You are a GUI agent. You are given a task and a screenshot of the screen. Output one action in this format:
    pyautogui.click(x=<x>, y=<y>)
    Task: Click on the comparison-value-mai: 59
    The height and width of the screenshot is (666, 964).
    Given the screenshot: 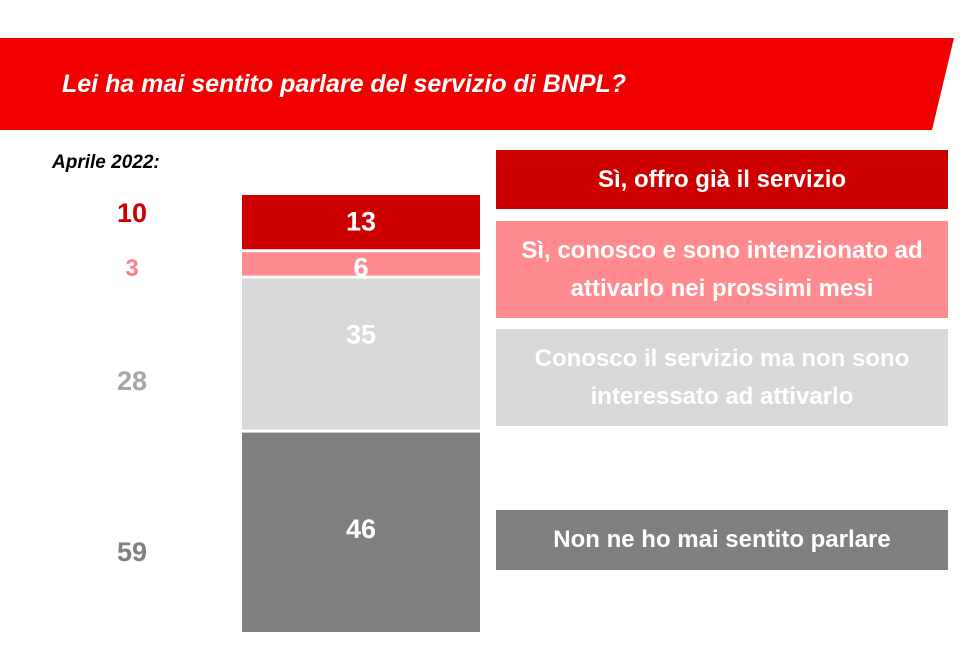 What is the action you would take?
    pyautogui.click(x=132, y=552)
    